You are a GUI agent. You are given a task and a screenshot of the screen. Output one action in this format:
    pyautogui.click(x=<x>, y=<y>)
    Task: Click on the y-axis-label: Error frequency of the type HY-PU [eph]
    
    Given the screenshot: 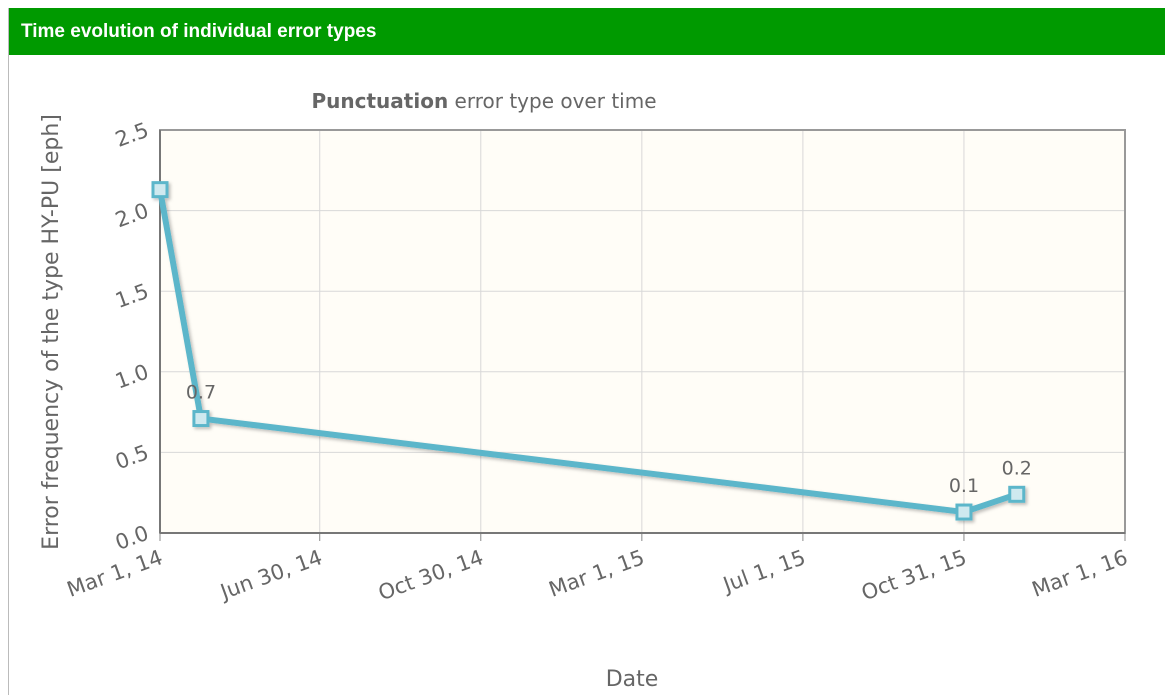 What is the action you would take?
    pyautogui.click(x=51, y=332)
    